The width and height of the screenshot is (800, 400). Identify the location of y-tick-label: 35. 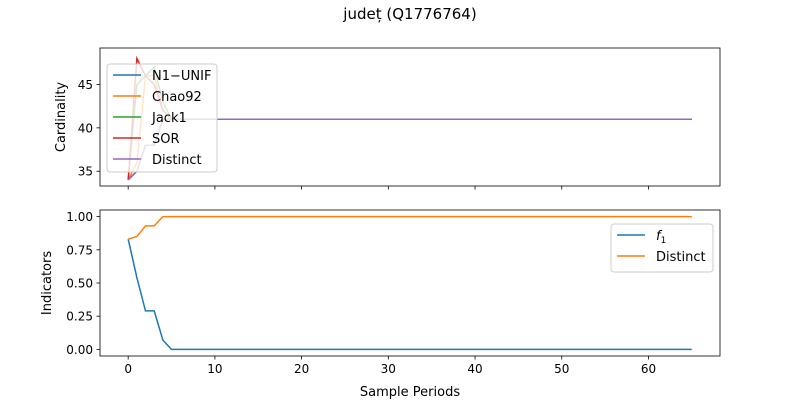
(85, 172).